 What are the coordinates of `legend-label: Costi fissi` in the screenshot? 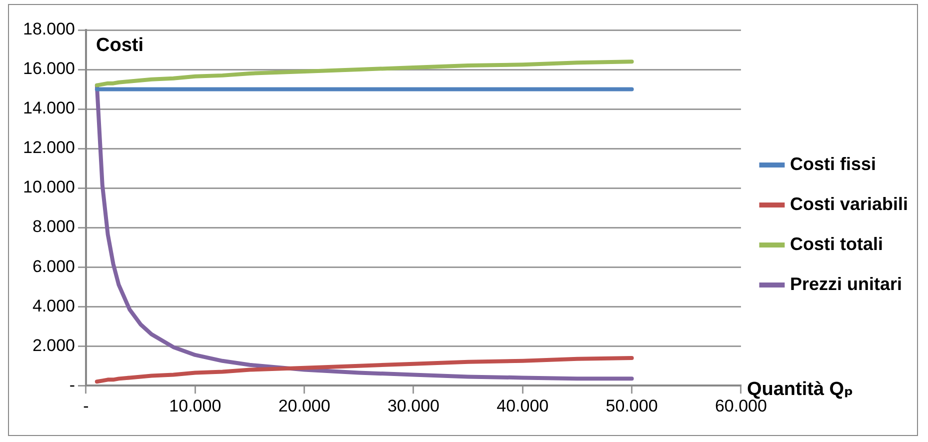 It's located at (833, 164).